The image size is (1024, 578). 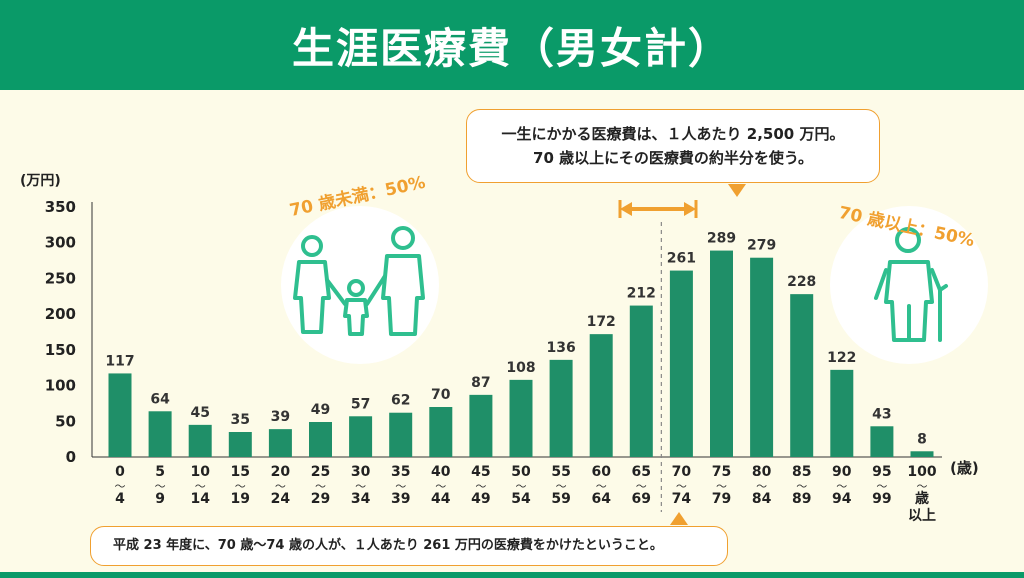 I want to click on x-tick-label: 60, so click(x=601, y=472).